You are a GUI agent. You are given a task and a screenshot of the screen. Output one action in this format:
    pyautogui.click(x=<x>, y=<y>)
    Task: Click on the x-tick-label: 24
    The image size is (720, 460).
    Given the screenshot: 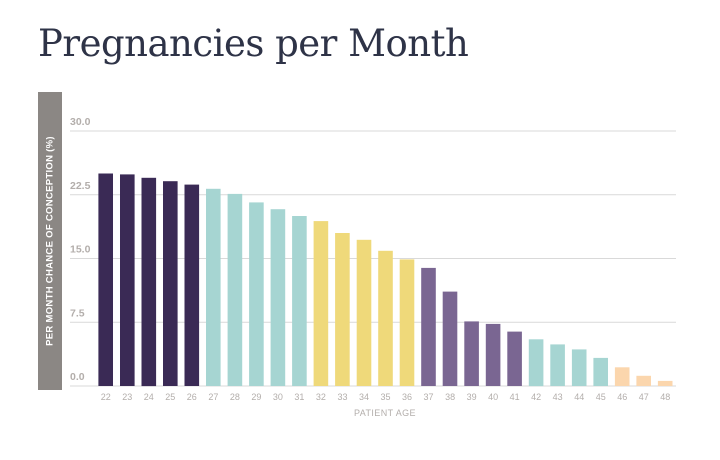 What is the action you would take?
    pyautogui.click(x=149, y=397)
    